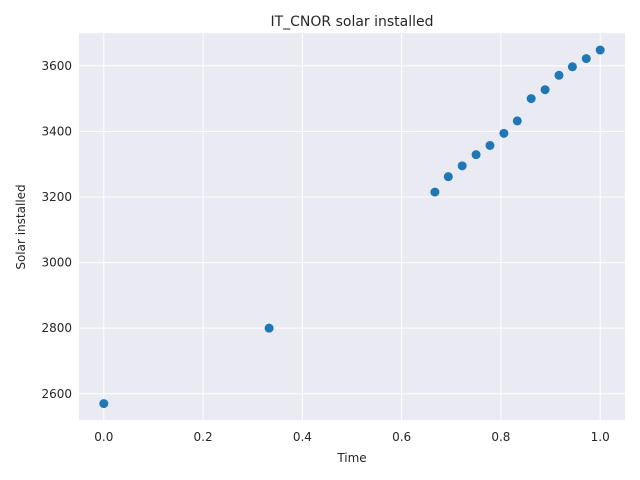 Image resolution: width=640 pixels, height=480 pixels. Describe the element at coordinates (351, 437) in the screenshot. I see `x-axis-ticks: 0.0 0.2 0.4 0.6 0.8 1.0` at that location.